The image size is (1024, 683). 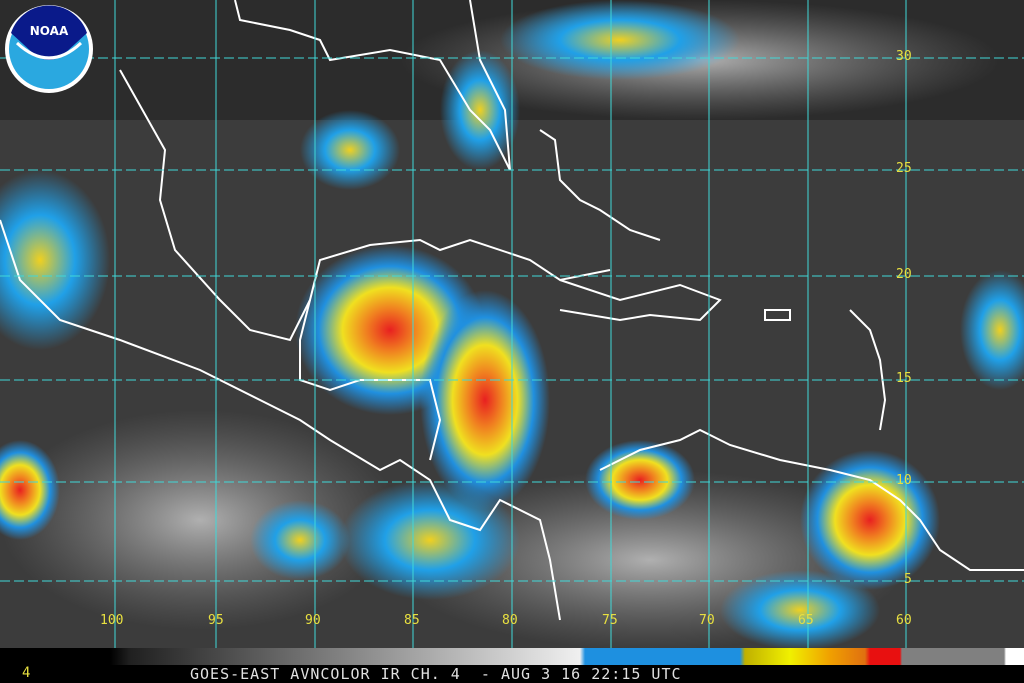 I want to click on lon-label: 90, so click(x=313, y=620).